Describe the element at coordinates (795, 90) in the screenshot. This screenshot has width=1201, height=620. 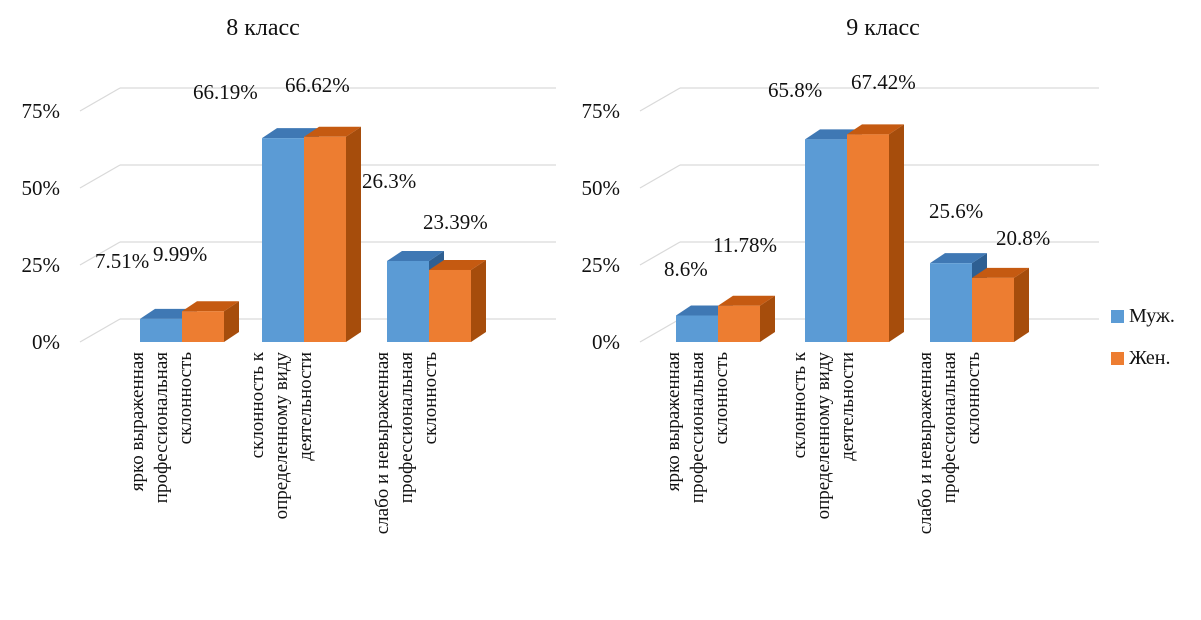
I see `data-label: 65.8%` at that location.